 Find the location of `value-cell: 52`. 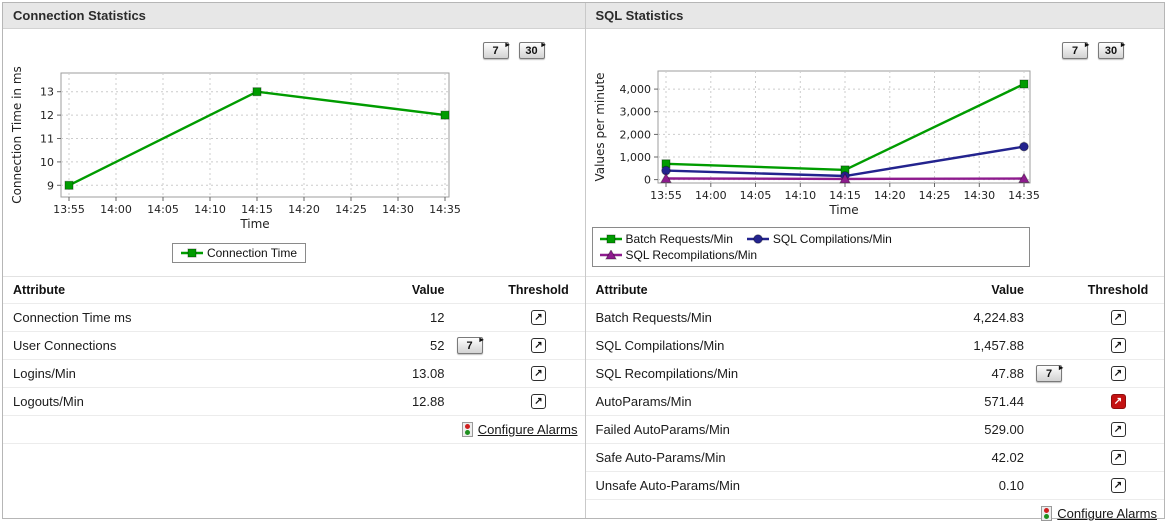

value-cell: 52 is located at coordinates (437, 345).